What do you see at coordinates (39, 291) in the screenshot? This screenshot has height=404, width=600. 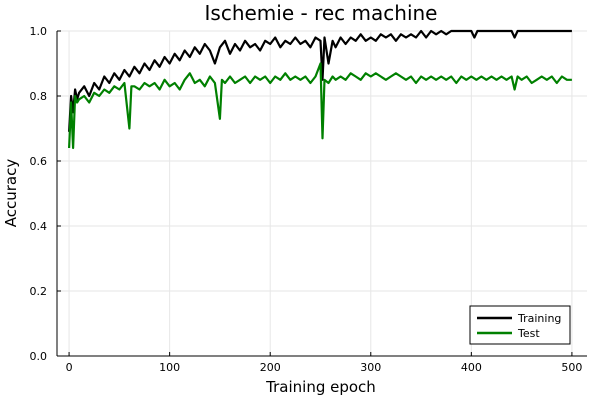 I see `y-tick-label: 0.2` at bounding box center [39, 291].